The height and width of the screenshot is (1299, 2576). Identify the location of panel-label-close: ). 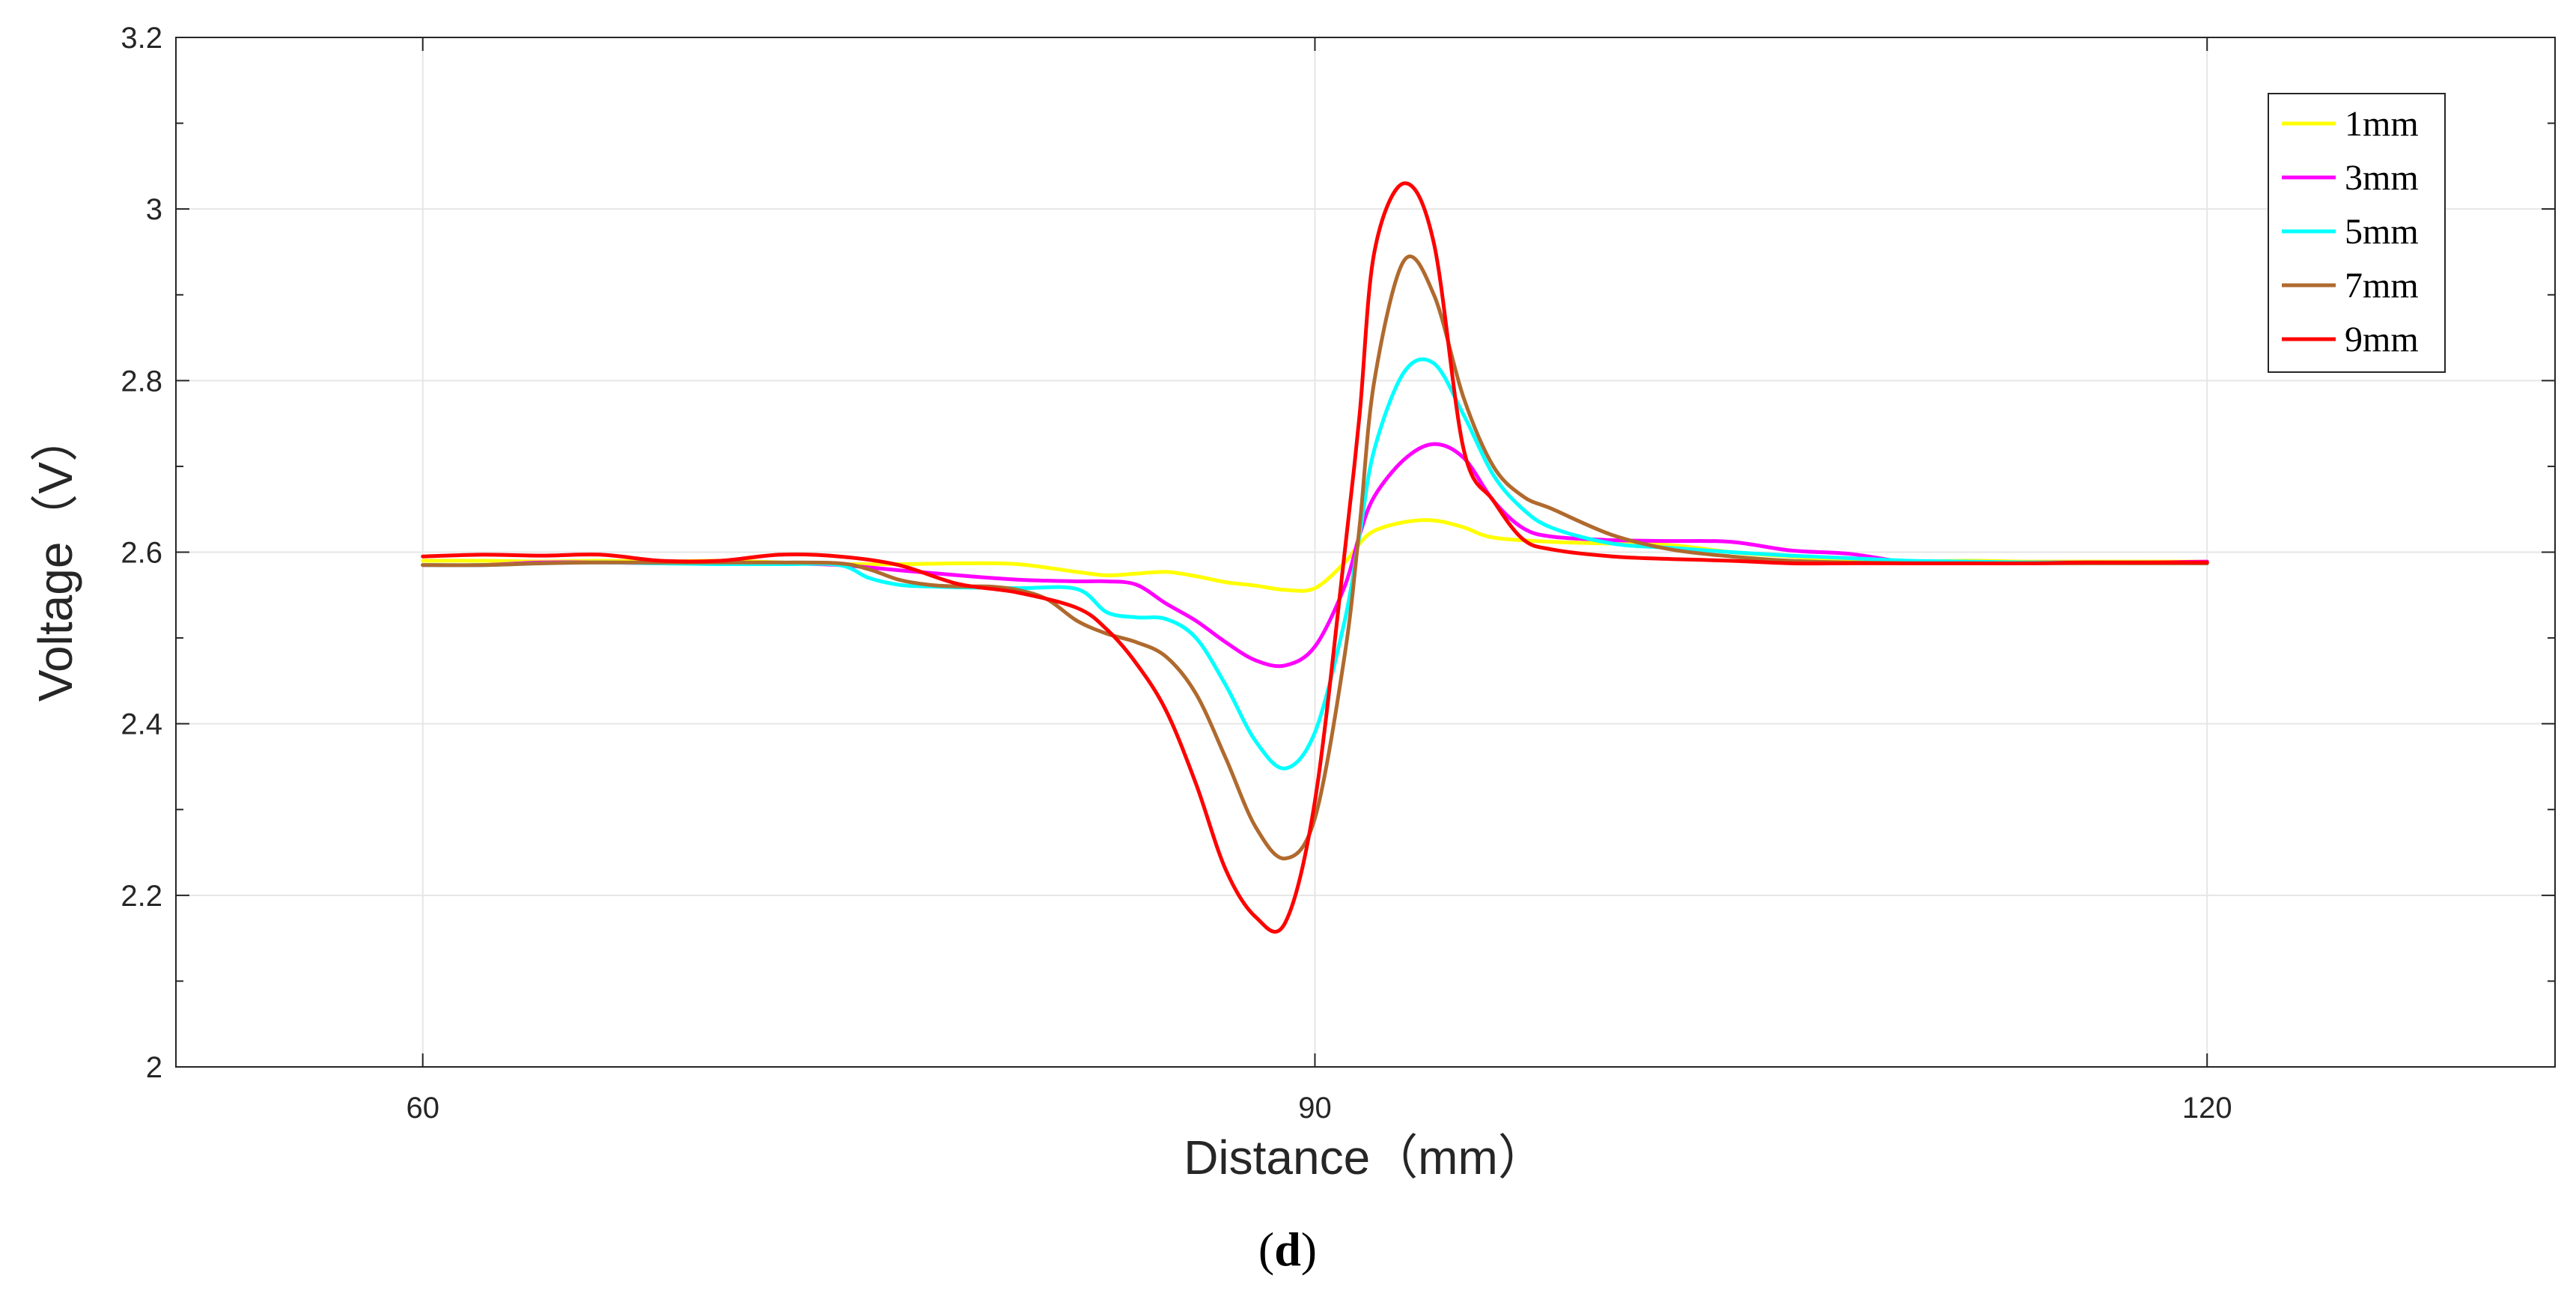
(1309, 1249).